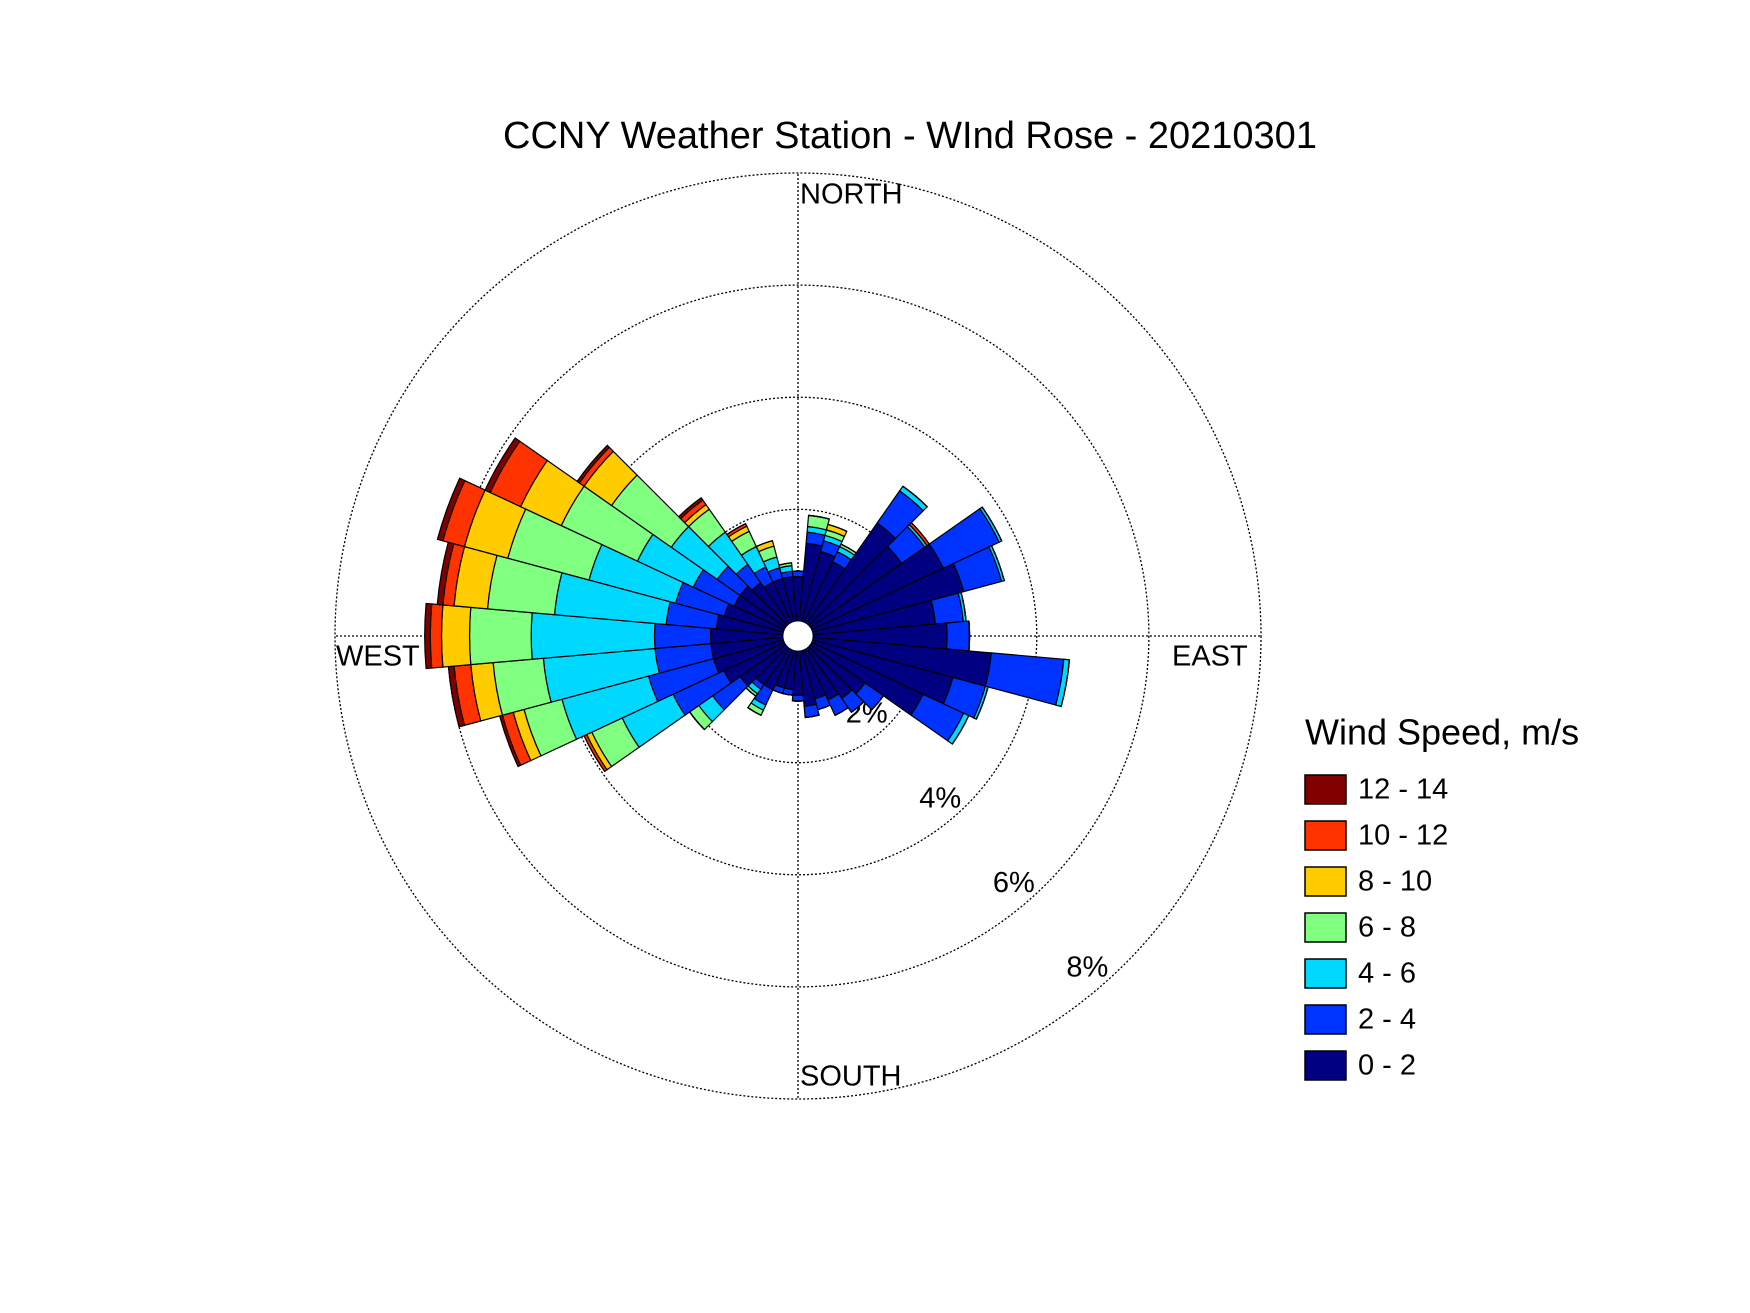  Describe the element at coordinates (851, 195) in the screenshot. I see `direction-label: NORTH` at that location.